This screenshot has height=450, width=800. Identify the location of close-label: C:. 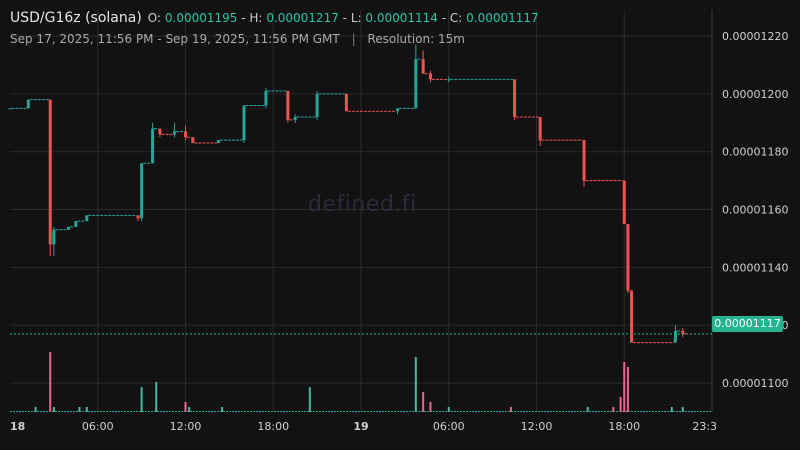
(456, 18).